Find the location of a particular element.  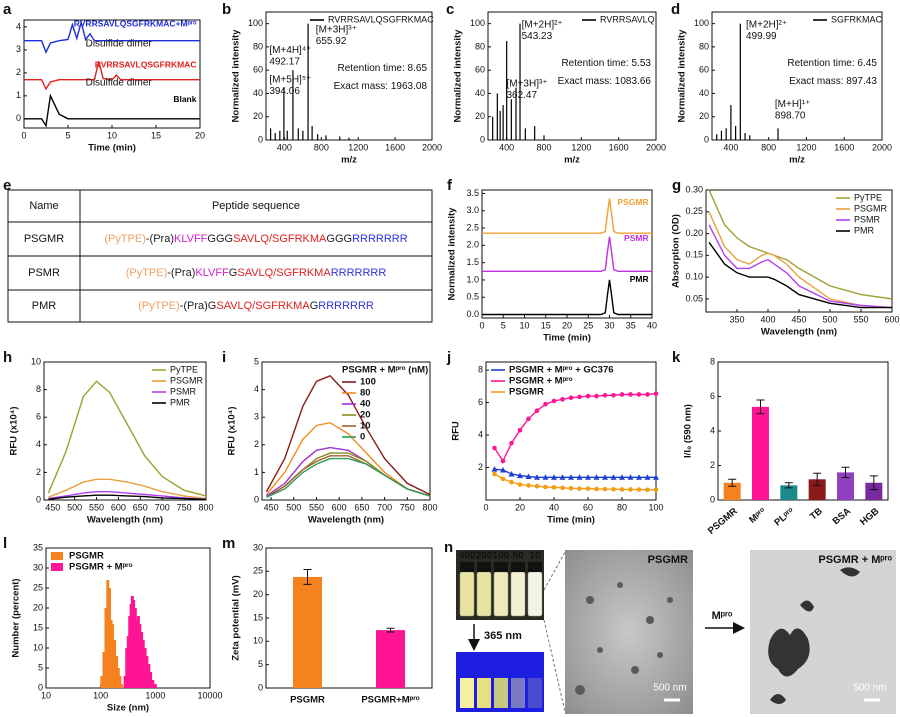

nanoparticles is located at coordinates (624, 638).